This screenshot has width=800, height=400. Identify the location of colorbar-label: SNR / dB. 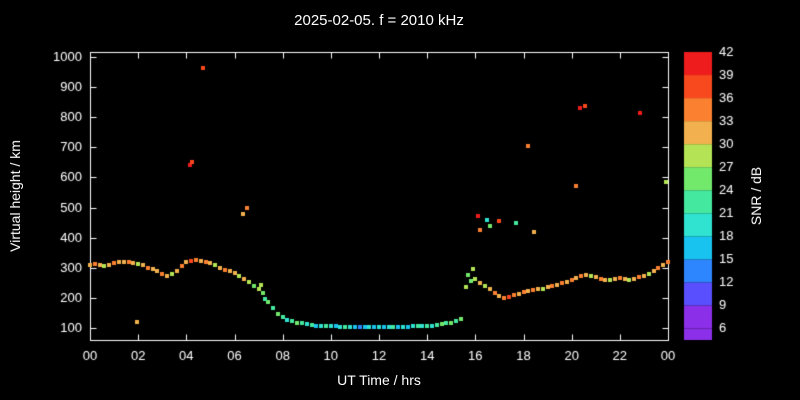
(756, 196).